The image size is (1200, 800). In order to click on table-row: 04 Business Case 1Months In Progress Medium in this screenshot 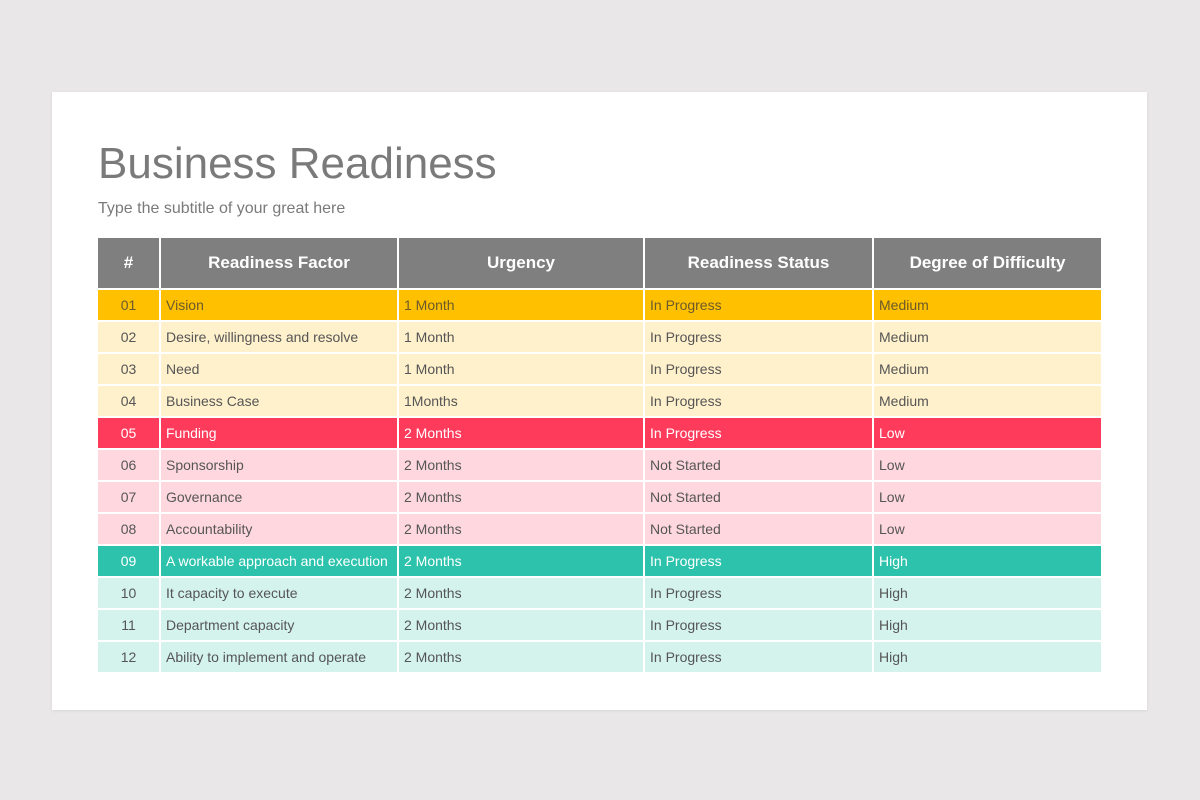, I will do `click(599, 401)`.